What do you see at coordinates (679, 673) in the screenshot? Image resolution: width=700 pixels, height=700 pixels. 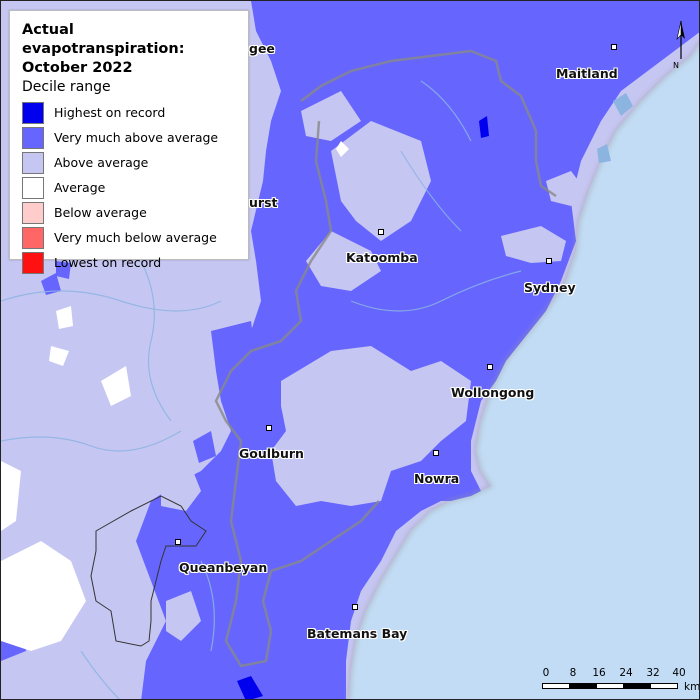 I see `scale-tick-label: 40` at bounding box center [679, 673].